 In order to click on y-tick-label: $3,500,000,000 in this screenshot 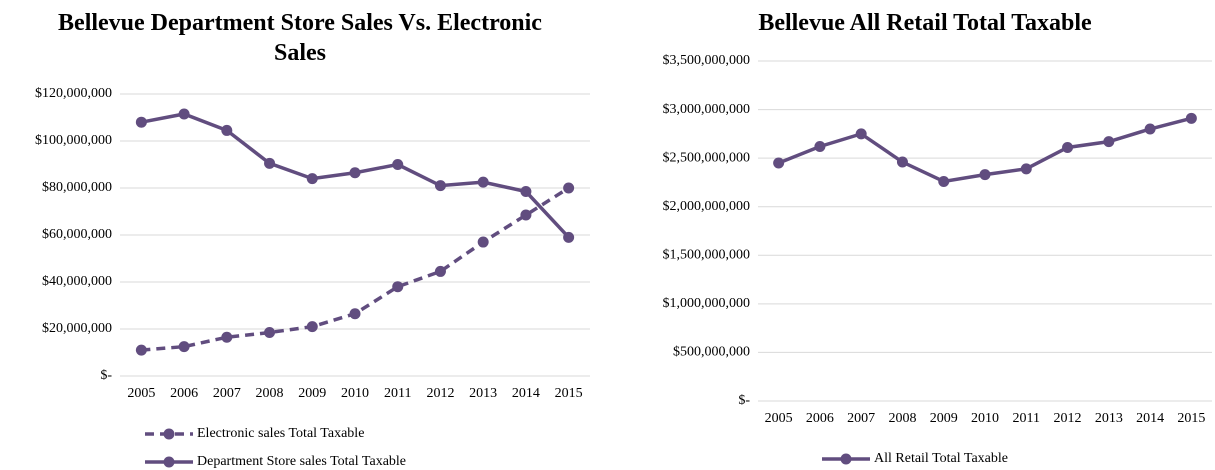, I will do `click(707, 60)`.